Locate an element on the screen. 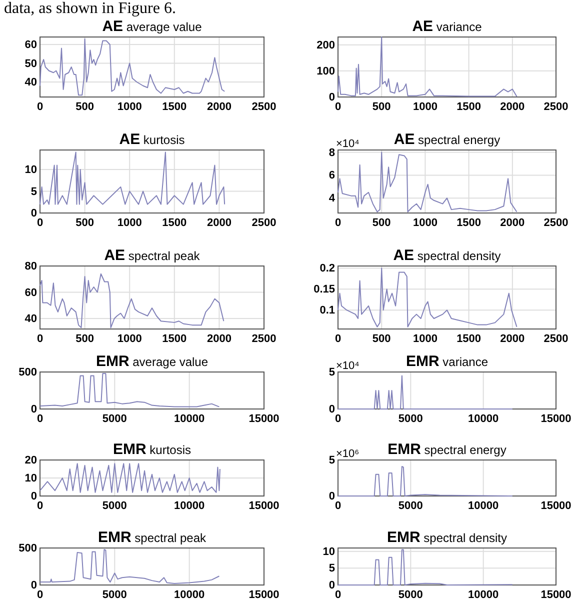  annotation: ×10⁶ is located at coordinates (348, 454).